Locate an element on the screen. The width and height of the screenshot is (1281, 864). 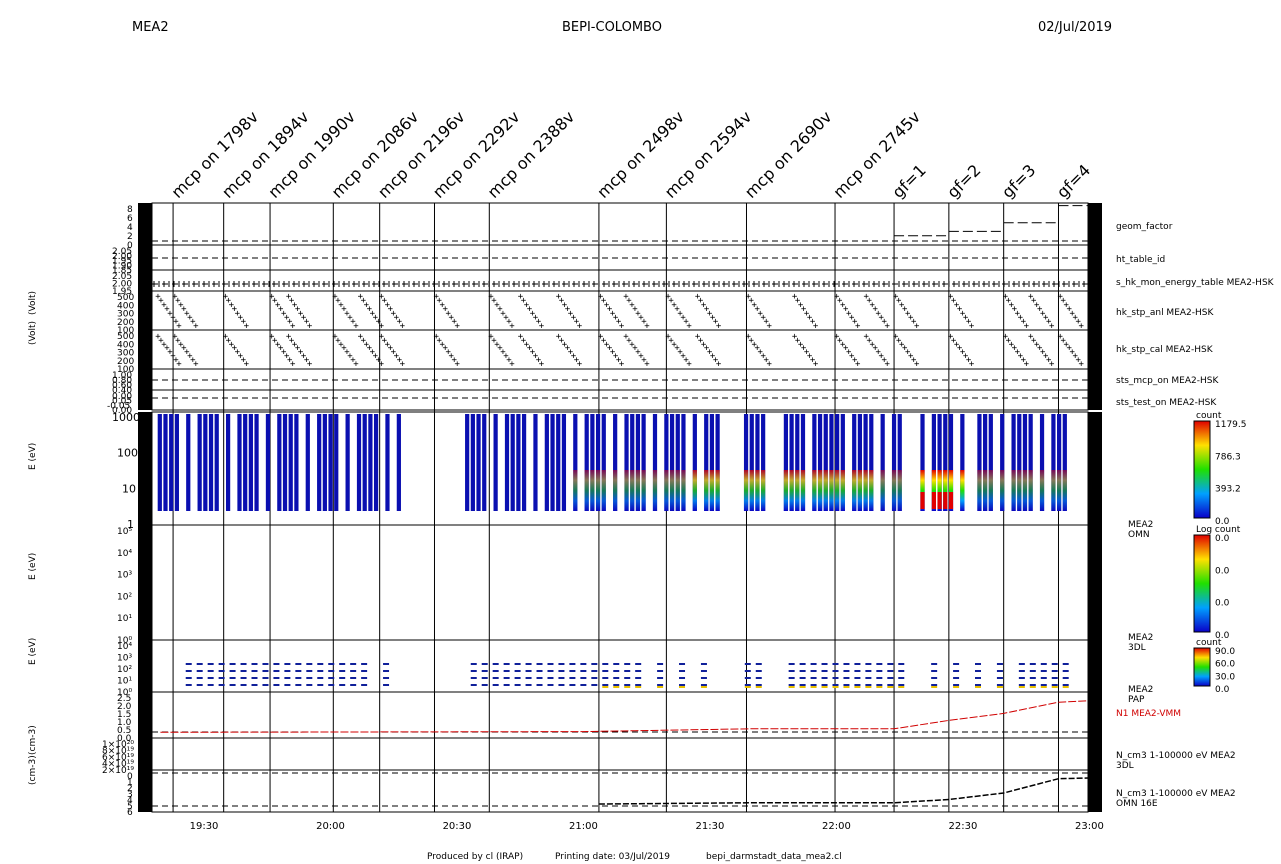
x-tick-label: 21:30 is located at coordinates (710, 826).